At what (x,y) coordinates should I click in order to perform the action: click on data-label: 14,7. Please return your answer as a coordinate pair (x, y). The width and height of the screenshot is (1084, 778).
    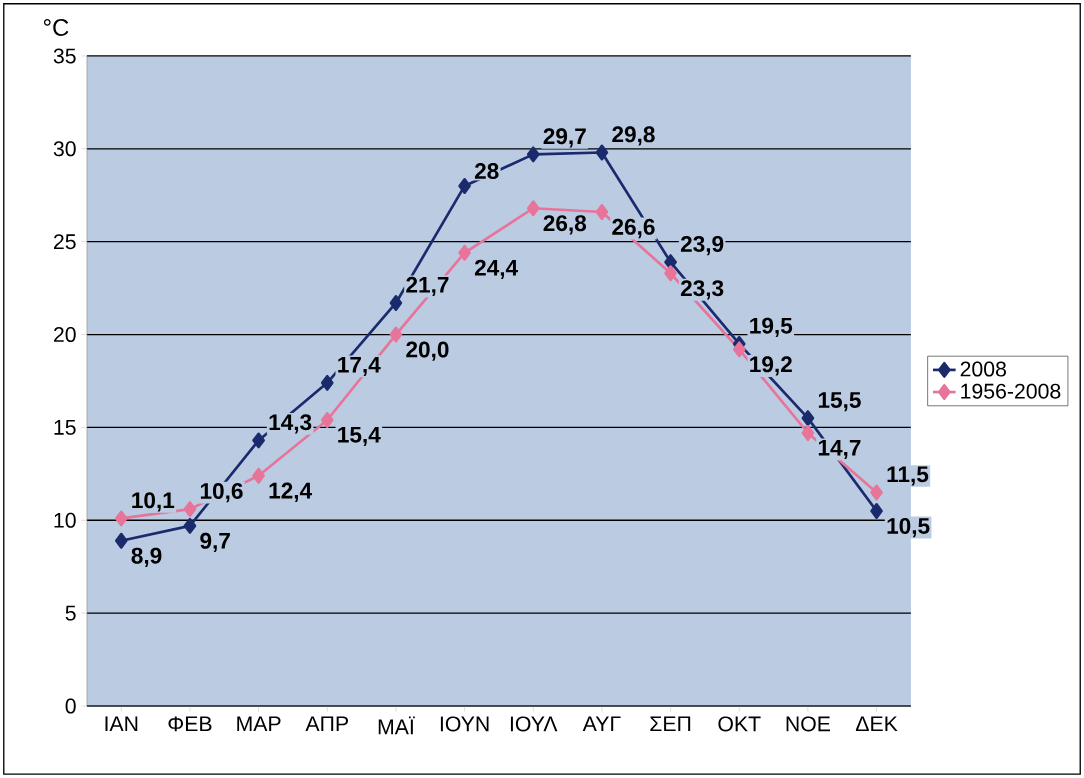
    Looking at the image, I should click on (839, 449).